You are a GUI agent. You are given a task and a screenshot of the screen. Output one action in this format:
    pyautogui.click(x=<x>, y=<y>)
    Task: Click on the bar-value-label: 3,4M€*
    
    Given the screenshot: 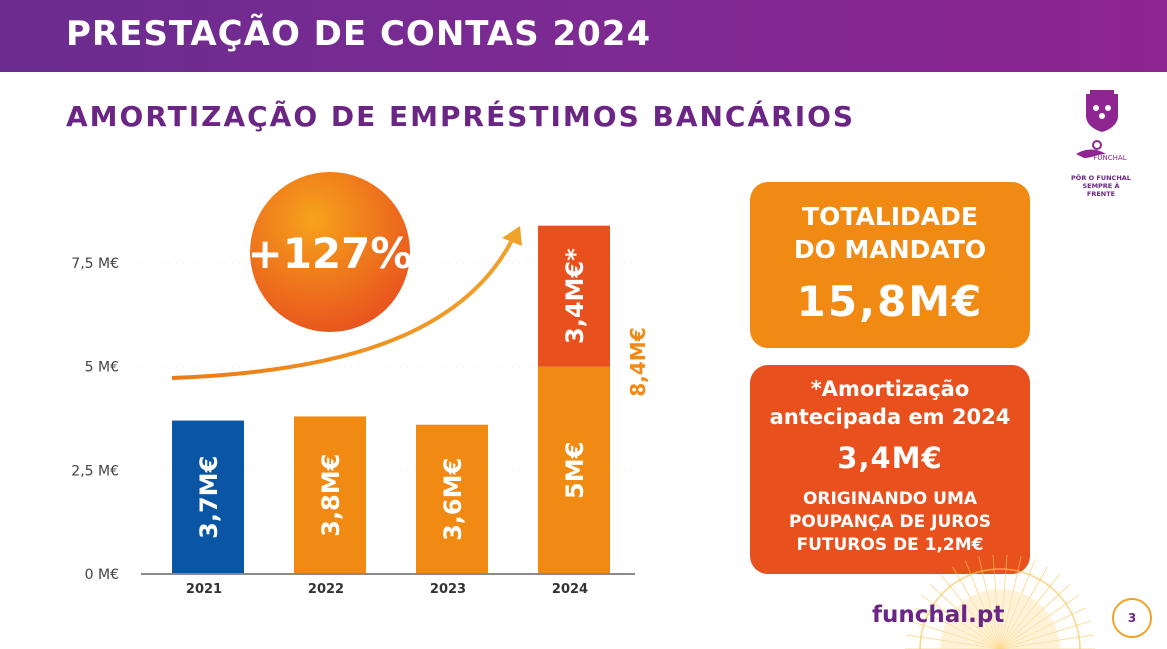 What is the action you would take?
    pyautogui.click(x=575, y=296)
    